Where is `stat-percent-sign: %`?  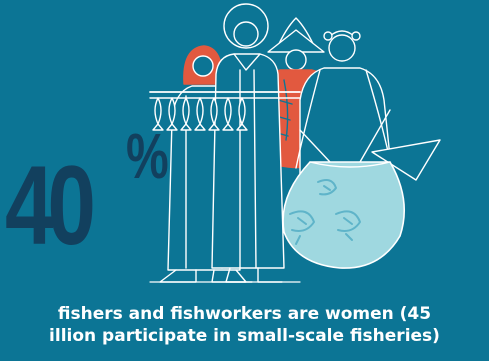 stat-percent-sign: % is located at coordinates (147, 156).